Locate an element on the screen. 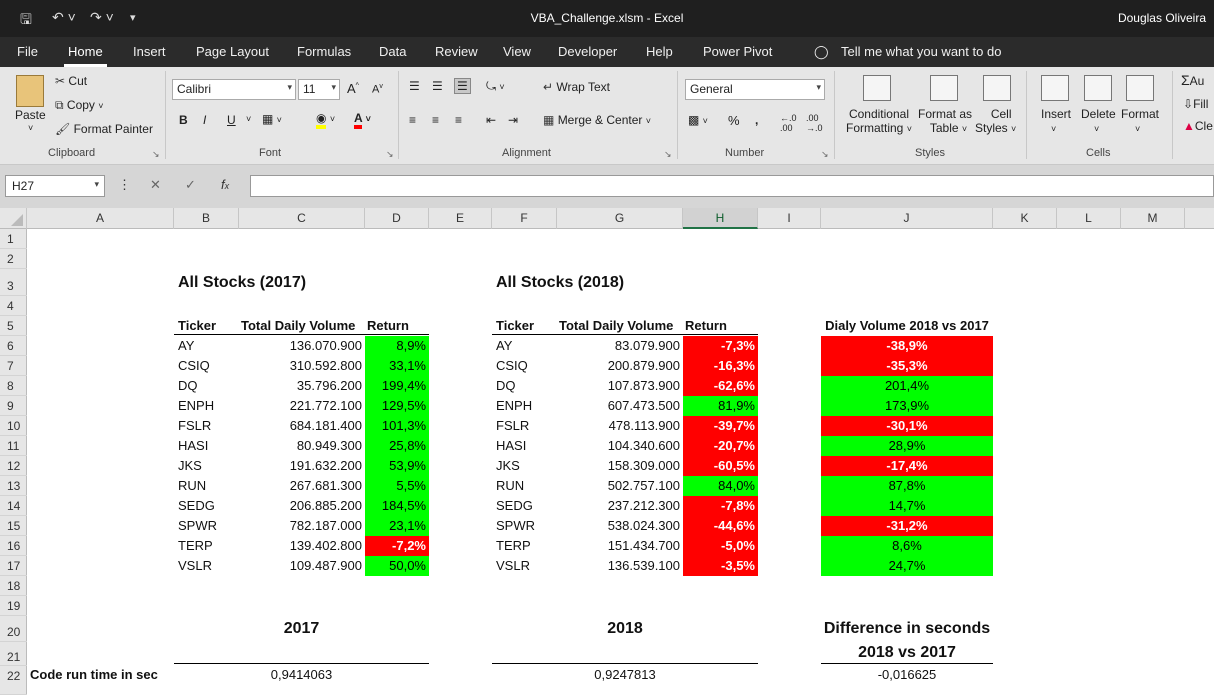 This screenshot has height=695, width=1214. row-header: 18 is located at coordinates (13, 586).